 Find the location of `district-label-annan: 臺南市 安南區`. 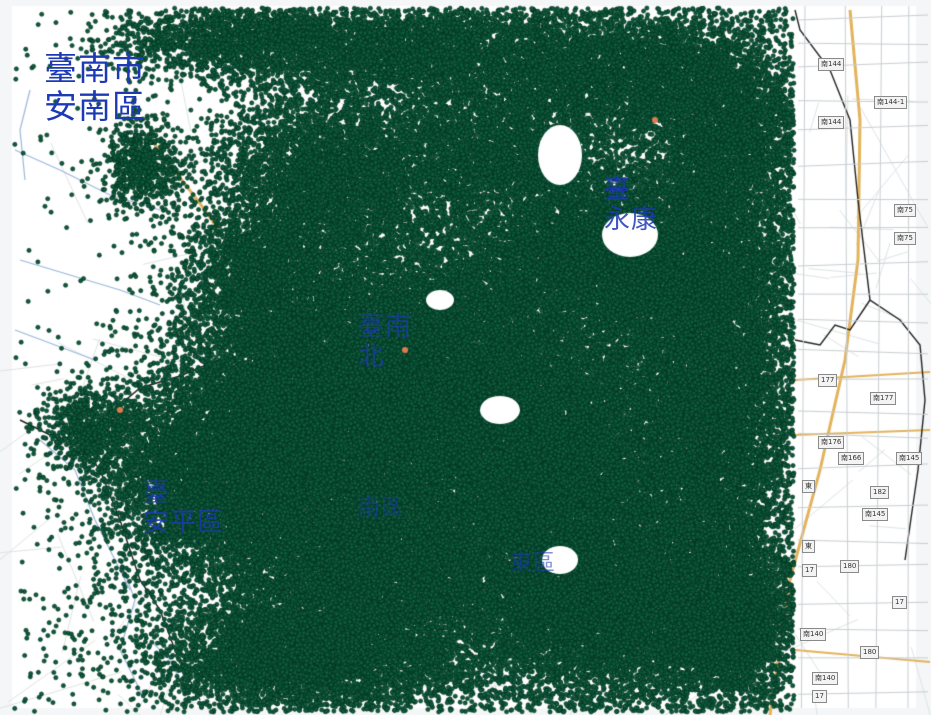

district-label-annan: 臺南市 安南區 is located at coordinates (95, 88).